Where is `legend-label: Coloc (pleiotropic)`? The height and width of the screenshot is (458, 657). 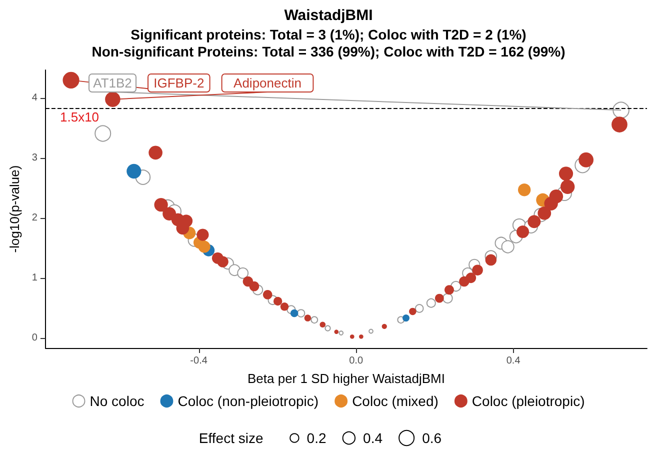
legend-label: Coloc (pleiotropic) is located at coordinates (528, 401).